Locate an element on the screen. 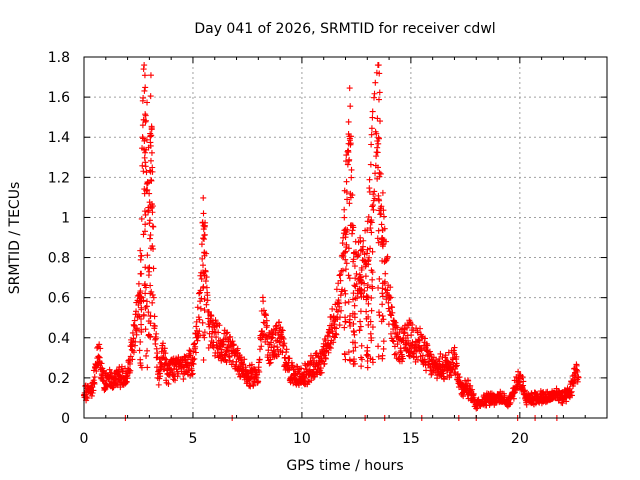 The width and height of the screenshot is (640, 480). y-tick-label: 1.2 is located at coordinates (59, 178).